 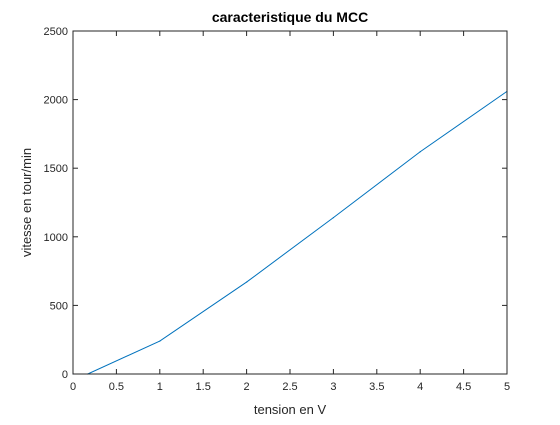 I want to click on chart-title: caracteristique du MCC, so click(x=290, y=17).